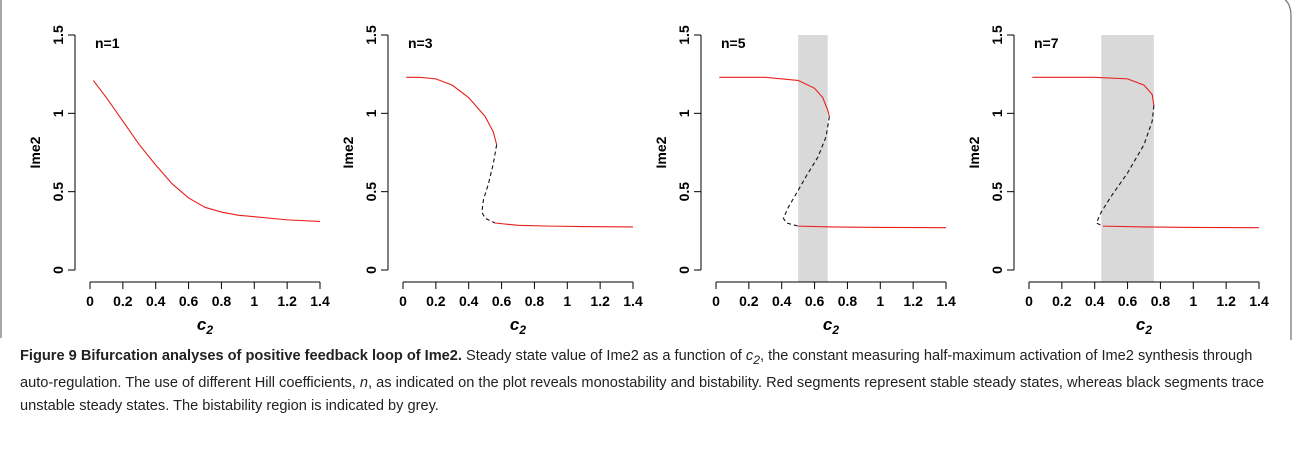 This screenshot has width=1293, height=455. Describe the element at coordinates (756, 359) in the screenshot. I see `caption-var-sub: 2` at that location.